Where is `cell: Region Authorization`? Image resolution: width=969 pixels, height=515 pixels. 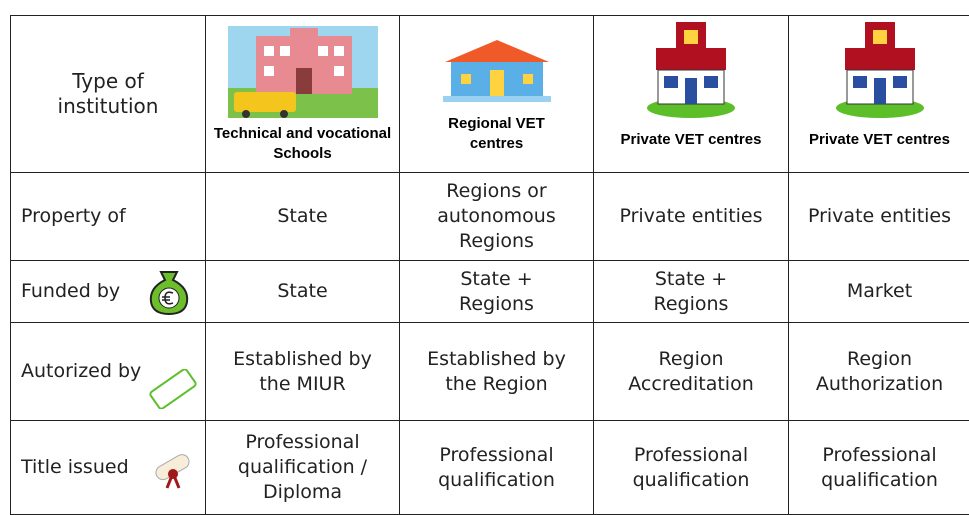 cell: Region Authorization is located at coordinates (879, 372).